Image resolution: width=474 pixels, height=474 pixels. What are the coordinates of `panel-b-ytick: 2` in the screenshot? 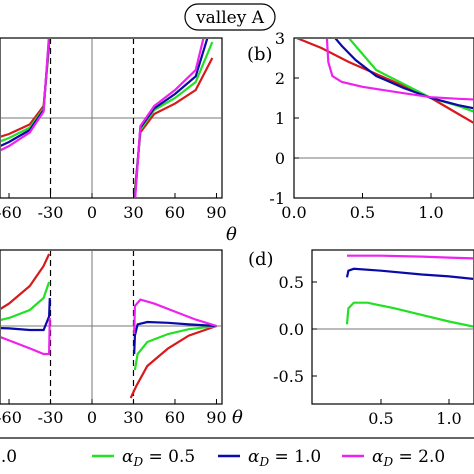 It's located at (280, 78).